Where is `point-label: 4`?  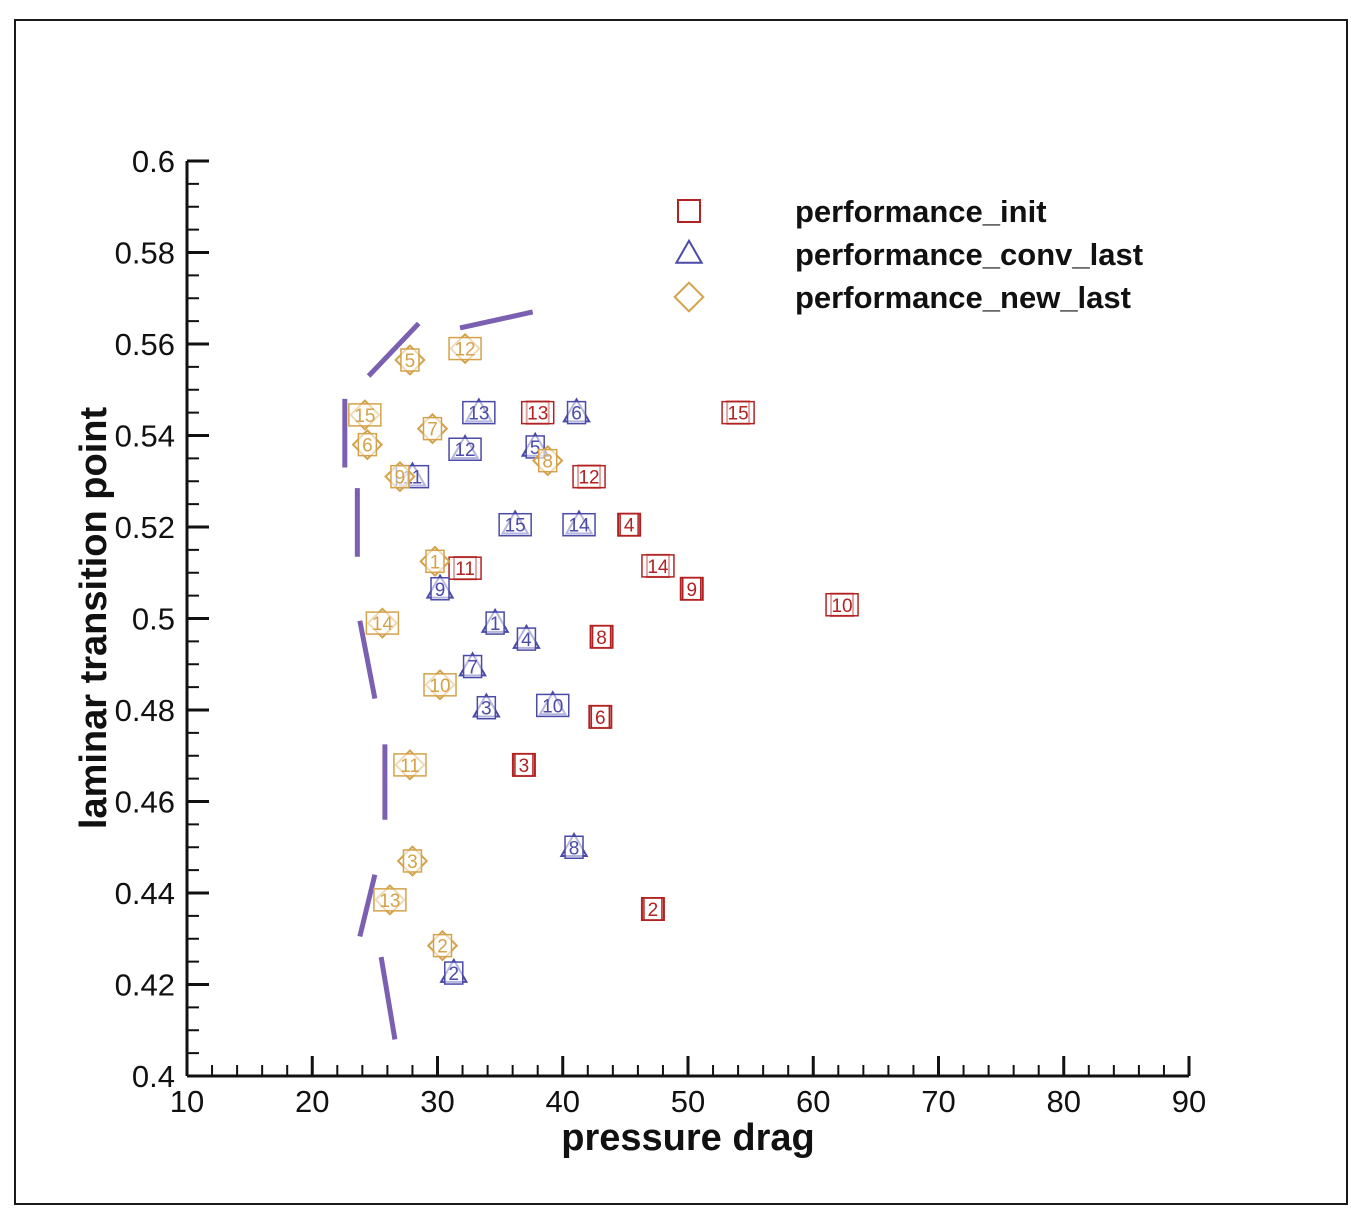
point-label: 4 is located at coordinates (629, 526).